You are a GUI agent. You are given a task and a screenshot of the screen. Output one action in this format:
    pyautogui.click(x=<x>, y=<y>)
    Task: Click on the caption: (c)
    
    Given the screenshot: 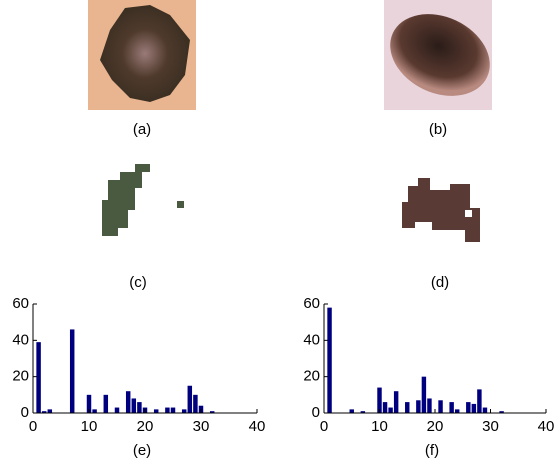 What is the action you would take?
    pyautogui.click(x=138, y=282)
    